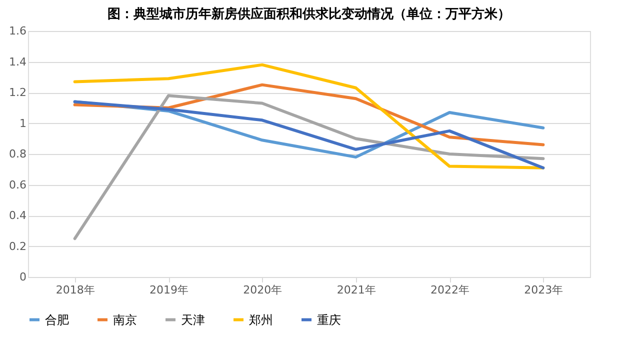 This screenshot has height=350, width=620. I want to click on y-tick-label: 0, so click(23, 277).